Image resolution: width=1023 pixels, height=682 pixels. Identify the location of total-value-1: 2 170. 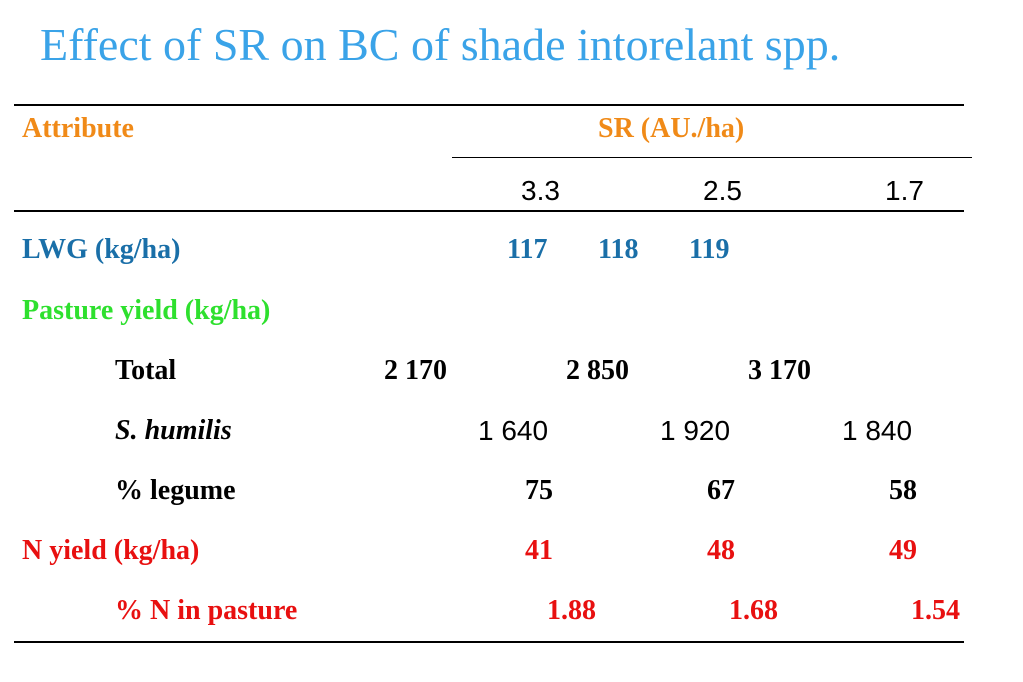
(415, 370).